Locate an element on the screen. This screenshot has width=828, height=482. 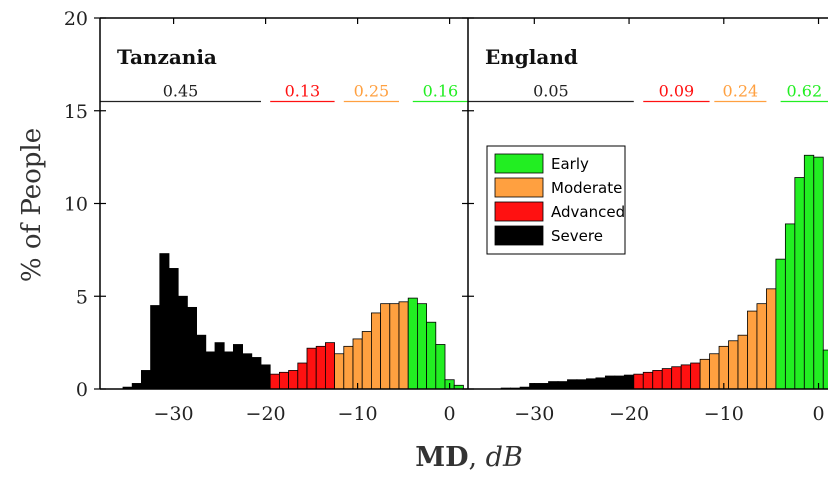
legend-label-advanced: Advanced is located at coordinates (588, 212).